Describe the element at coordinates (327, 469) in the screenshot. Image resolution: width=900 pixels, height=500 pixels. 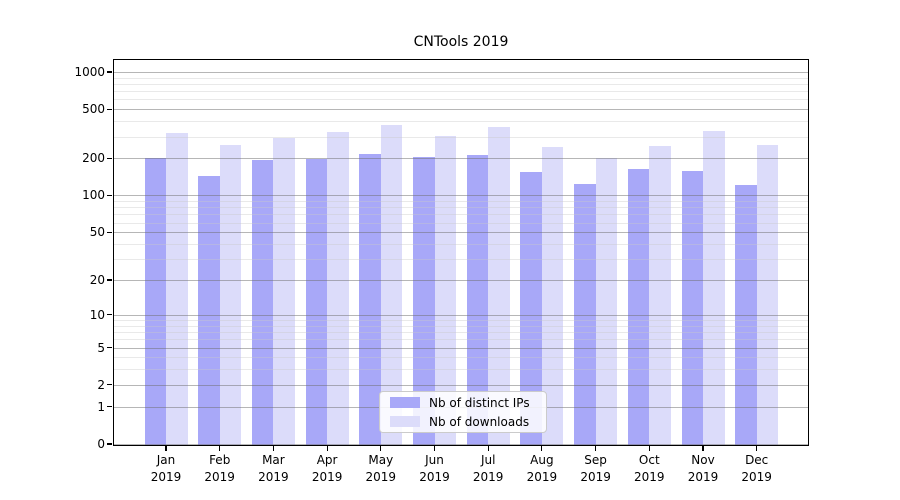
I see `x-tick-label: Apr 2019` at that location.